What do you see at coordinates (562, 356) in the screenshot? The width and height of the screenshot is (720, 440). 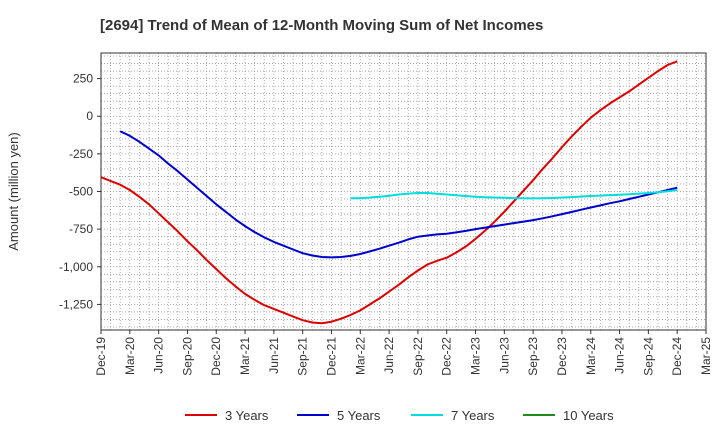 I see `x-tick-label: Dec-23` at bounding box center [562, 356].